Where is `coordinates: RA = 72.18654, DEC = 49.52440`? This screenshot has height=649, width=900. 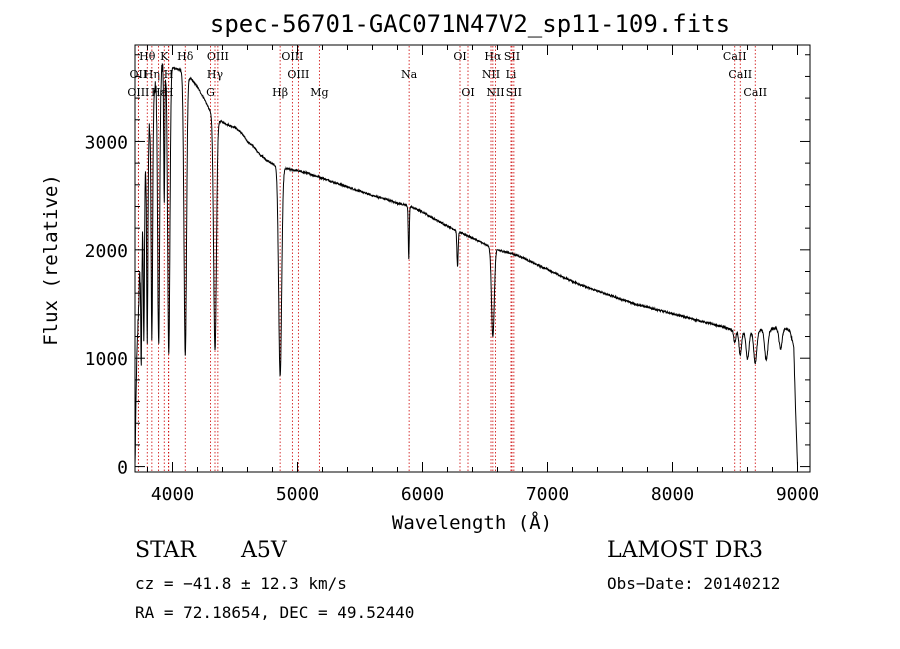 coordinates: RA = 72.18654, DEC = 49.52440 is located at coordinates (275, 612).